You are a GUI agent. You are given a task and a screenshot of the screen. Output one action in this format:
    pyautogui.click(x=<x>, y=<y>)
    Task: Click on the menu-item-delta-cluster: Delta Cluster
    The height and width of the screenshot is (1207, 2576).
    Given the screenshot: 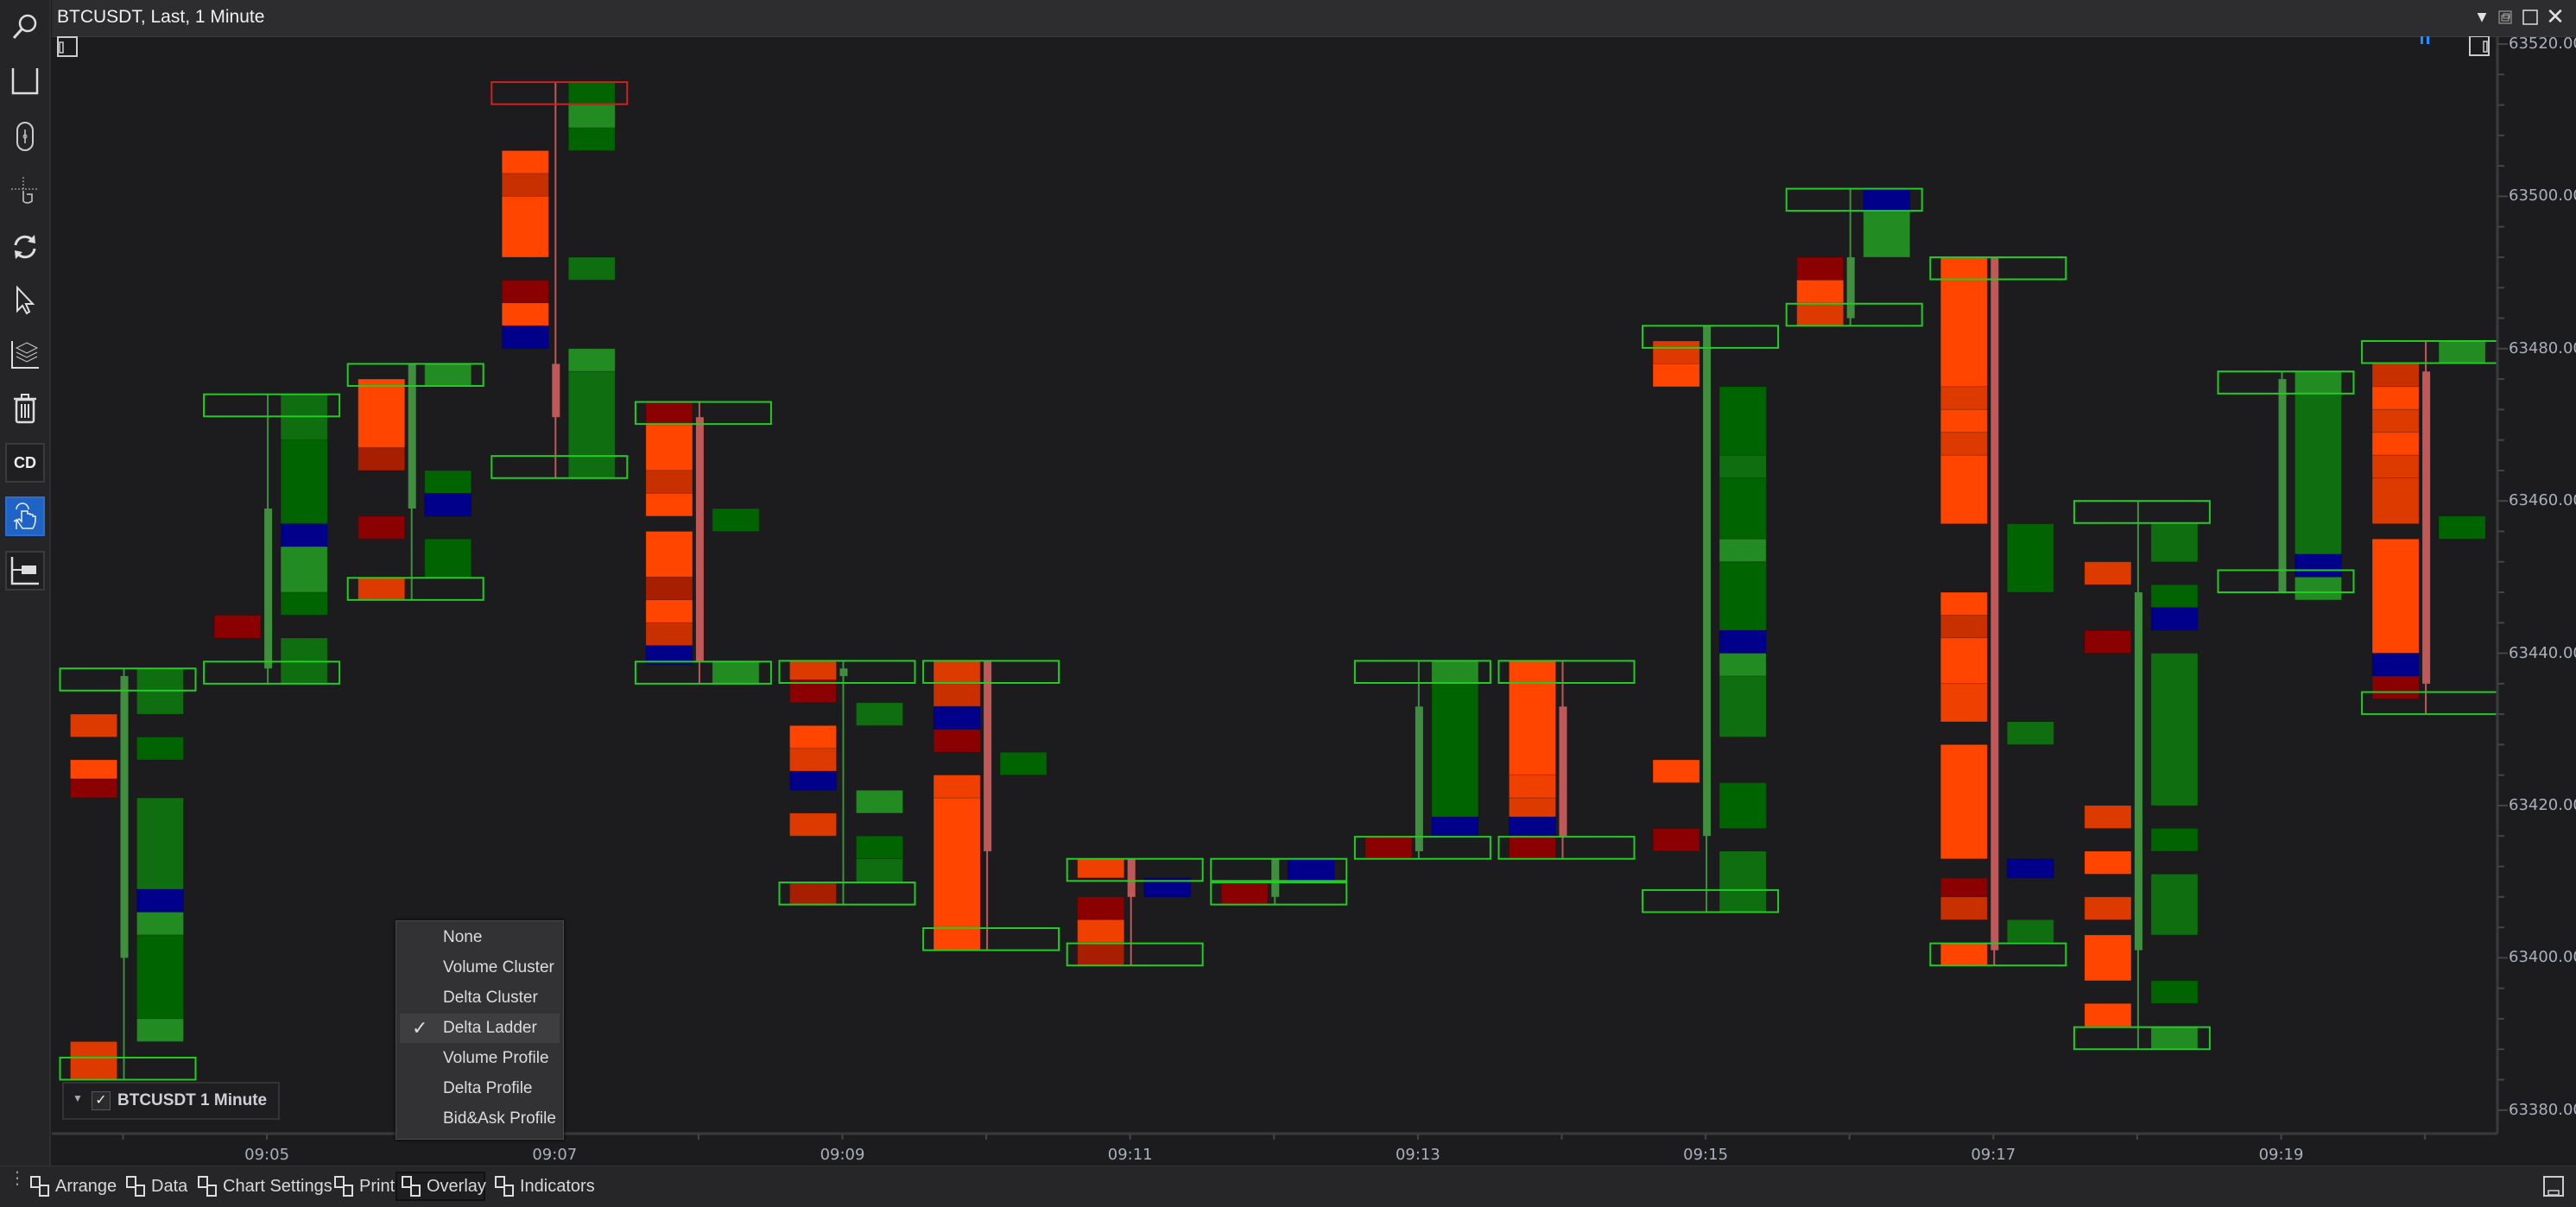 What is the action you would take?
    pyautogui.click(x=491, y=998)
    